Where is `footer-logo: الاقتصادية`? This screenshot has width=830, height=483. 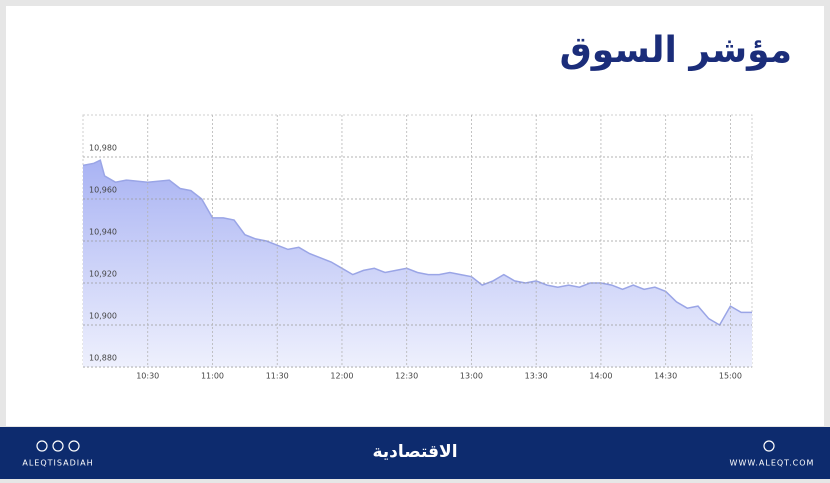 footer-logo: الاقتصادية is located at coordinates (414, 452).